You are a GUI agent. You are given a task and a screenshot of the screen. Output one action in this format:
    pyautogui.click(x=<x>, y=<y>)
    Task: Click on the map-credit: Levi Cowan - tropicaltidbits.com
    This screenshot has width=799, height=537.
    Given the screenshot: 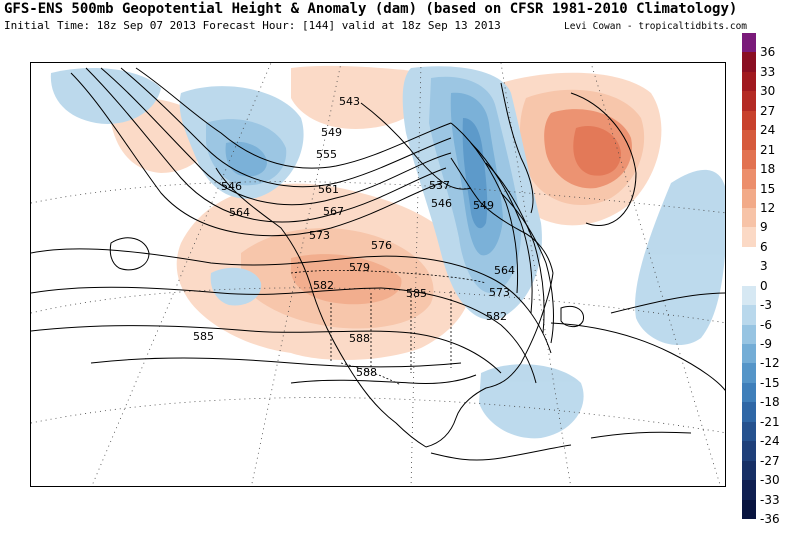 What is the action you would take?
    pyautogui.click(x=656, y=26)
    